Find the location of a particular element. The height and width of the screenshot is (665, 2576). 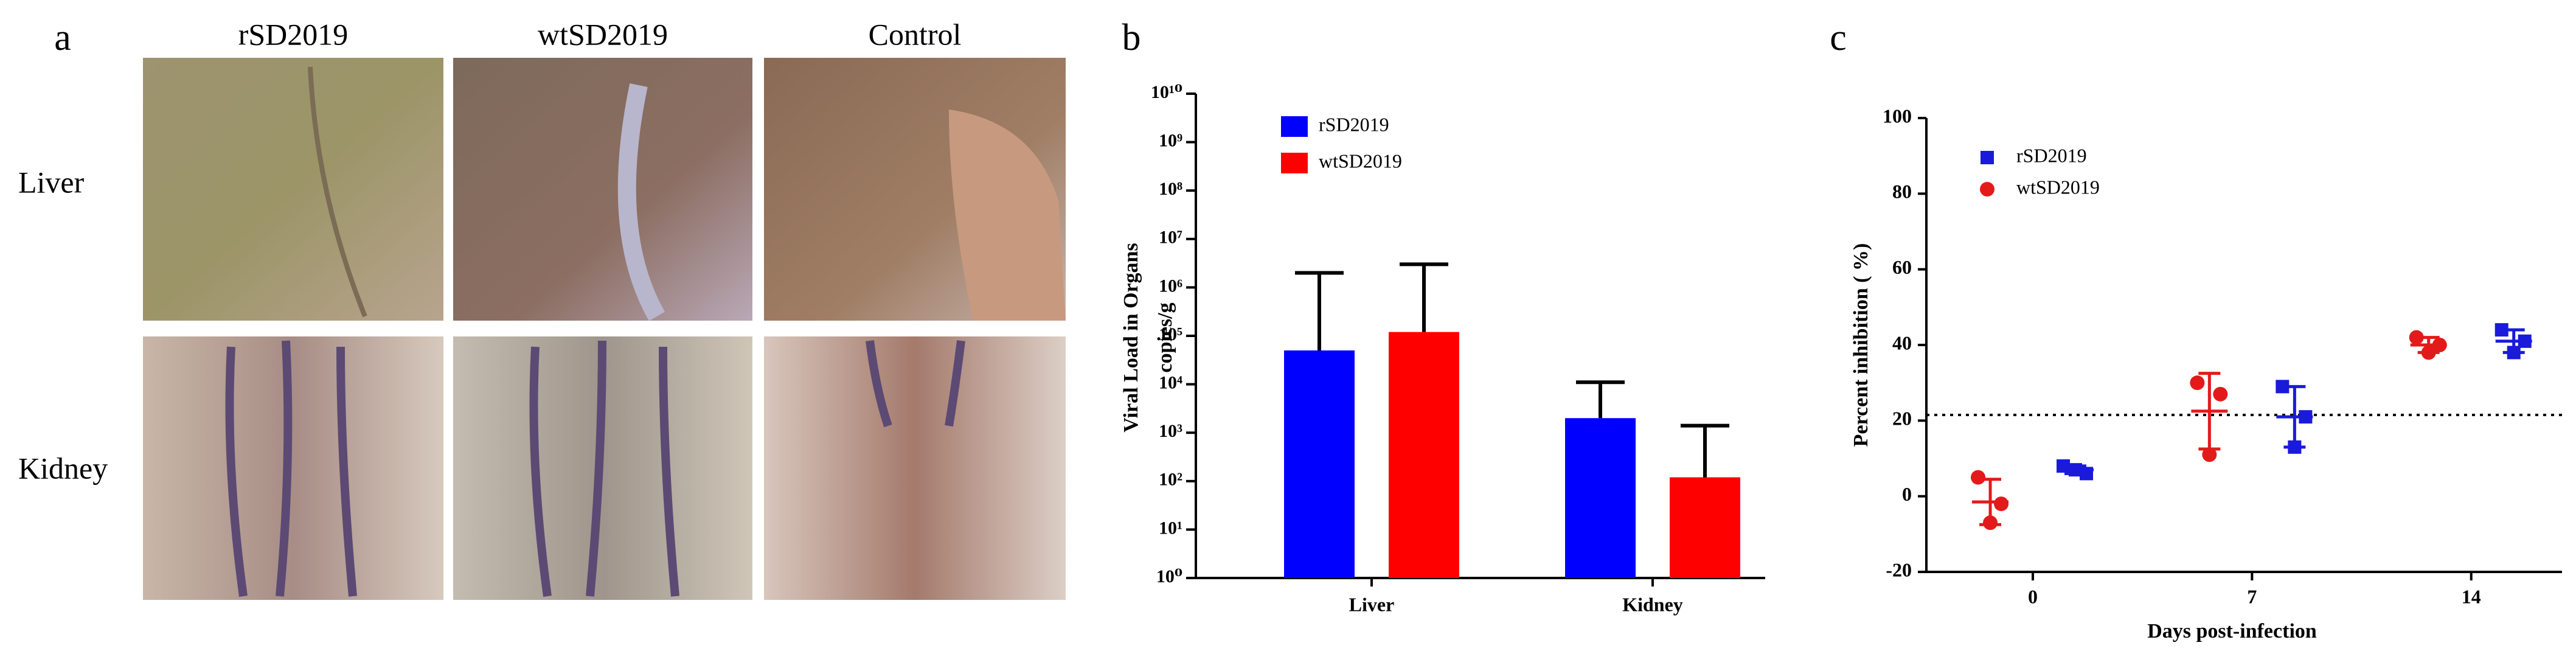

y-tick-label: 10³ is located at coordinates (1170, 431).